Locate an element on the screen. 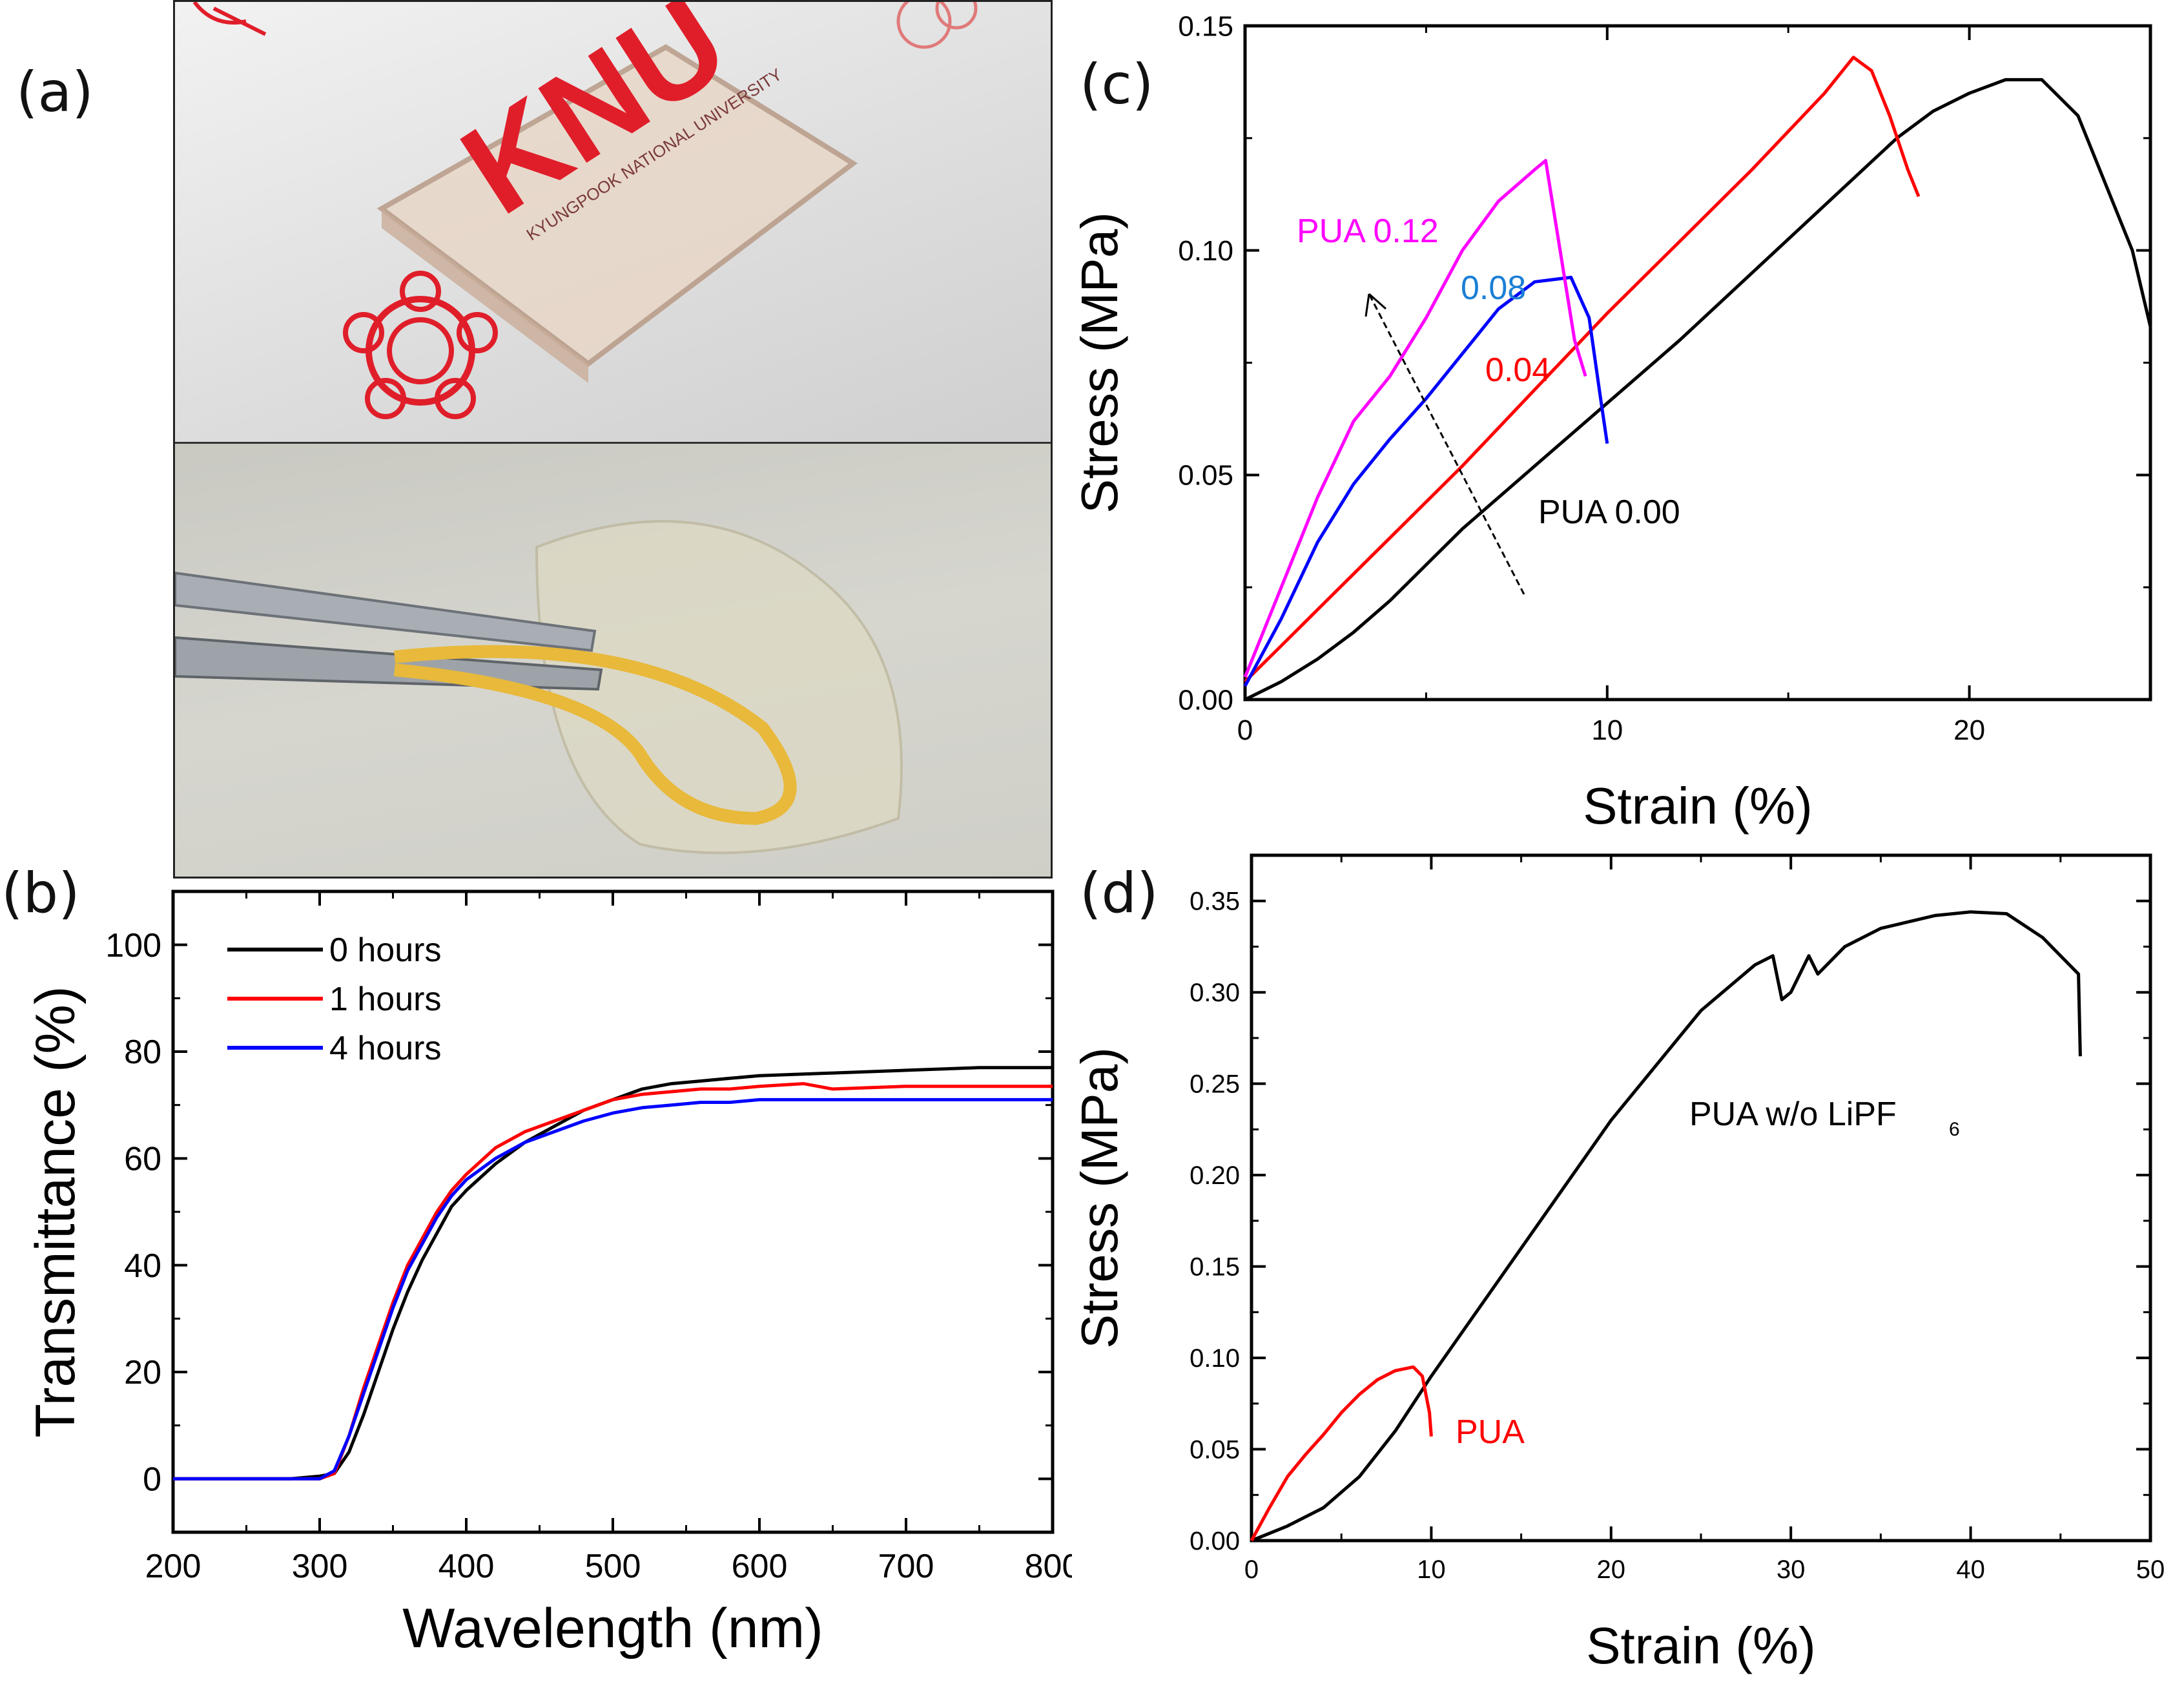 This screenshot has width=2184, height=1695. photo-membrane-bent is located at coordinates (613, 660).